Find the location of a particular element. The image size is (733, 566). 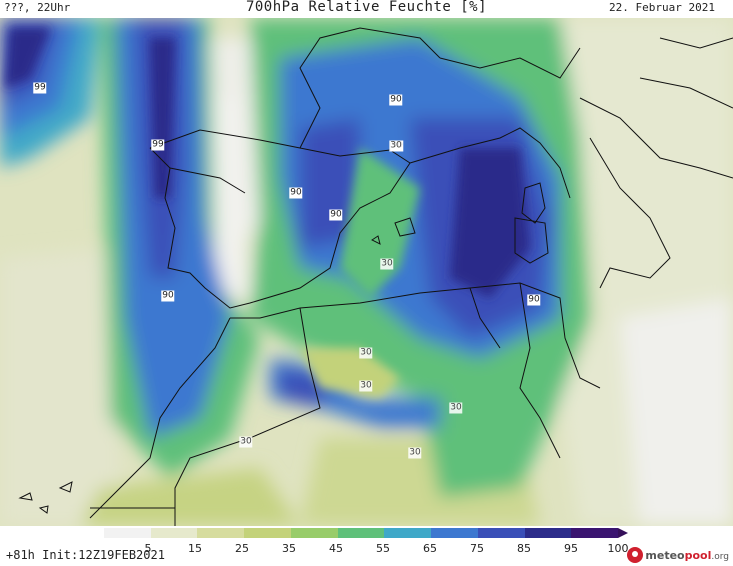

logo-text: meteo is located at coordinates (665, 555).